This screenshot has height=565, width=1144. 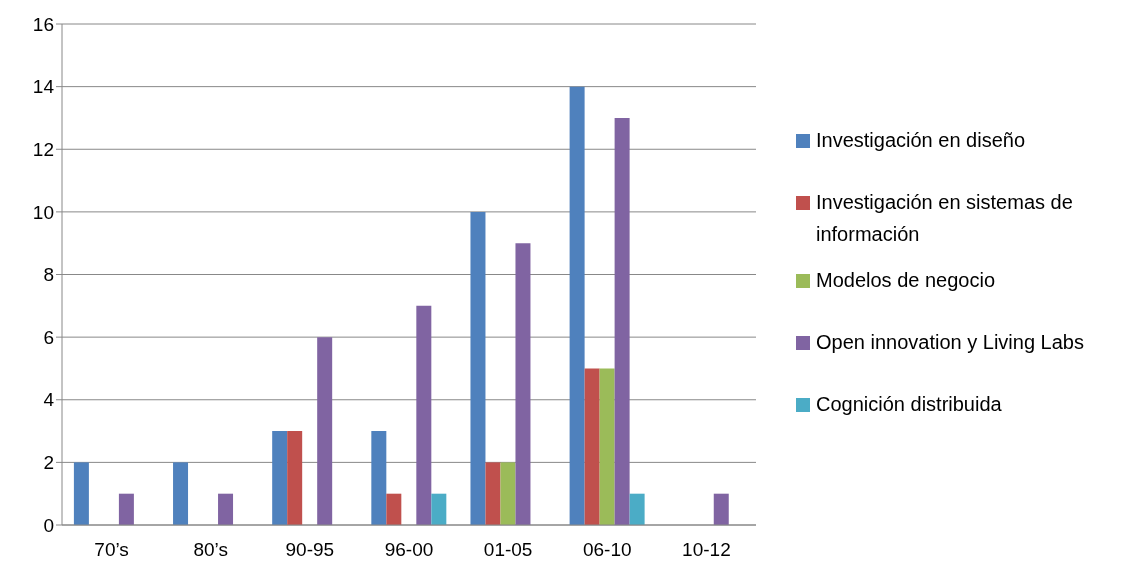 I want to click on y-tick-label: 12, so click(x=43, y=149).